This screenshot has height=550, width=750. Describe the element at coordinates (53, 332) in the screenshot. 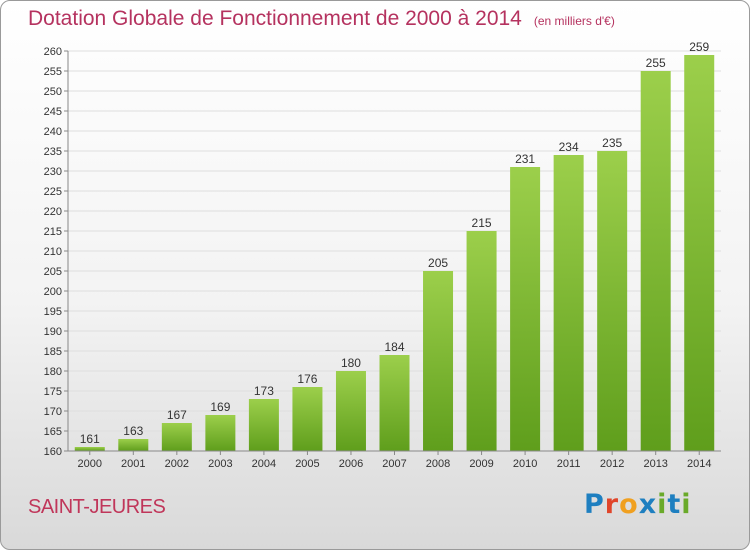

I see `y-tick-label: 190` at that location.